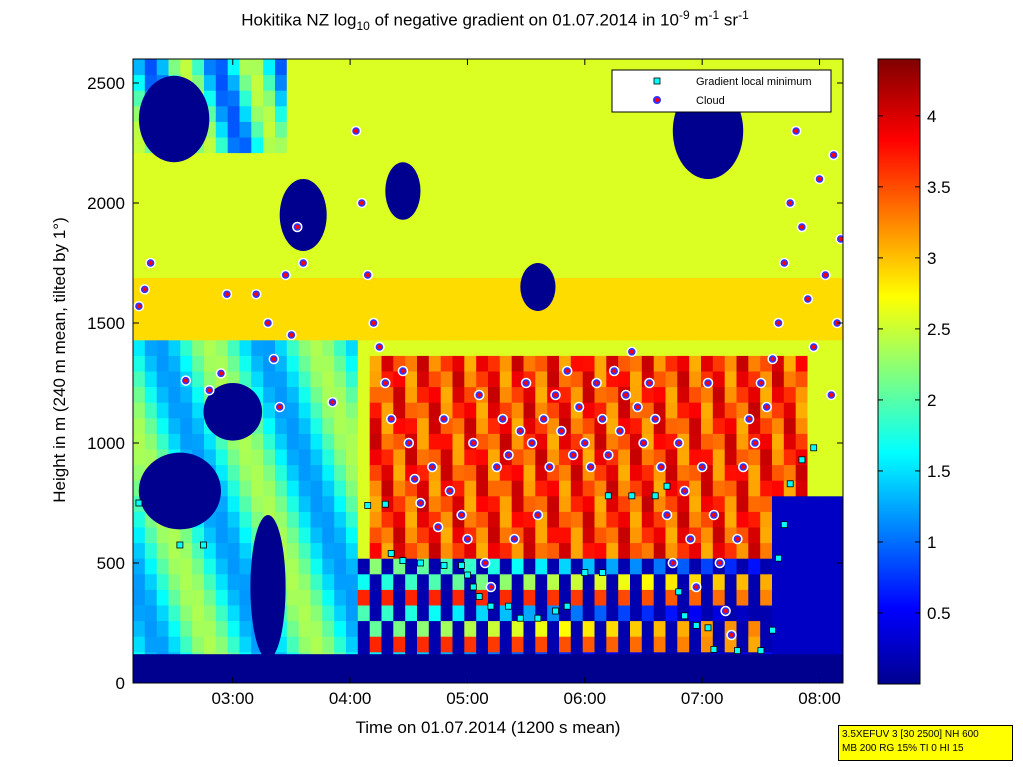 This screenshot has height=767, width=1023. Describe the element at coordinates (59, 360) in the screenshot. I see `y-axis-label: Height in m (240 m mean, tilted by 1°)` at that location.